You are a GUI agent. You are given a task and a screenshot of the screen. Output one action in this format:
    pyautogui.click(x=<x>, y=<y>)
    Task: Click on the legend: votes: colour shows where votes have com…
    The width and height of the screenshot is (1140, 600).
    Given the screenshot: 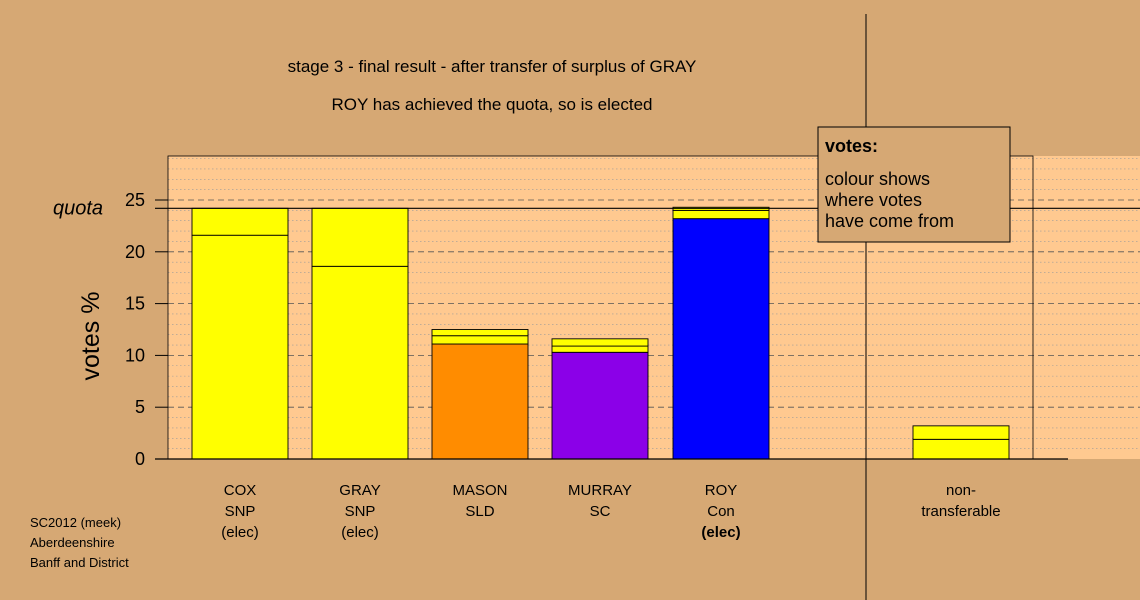 What is the action you would take?
    pyautogui.click(x=914, y=184)
    